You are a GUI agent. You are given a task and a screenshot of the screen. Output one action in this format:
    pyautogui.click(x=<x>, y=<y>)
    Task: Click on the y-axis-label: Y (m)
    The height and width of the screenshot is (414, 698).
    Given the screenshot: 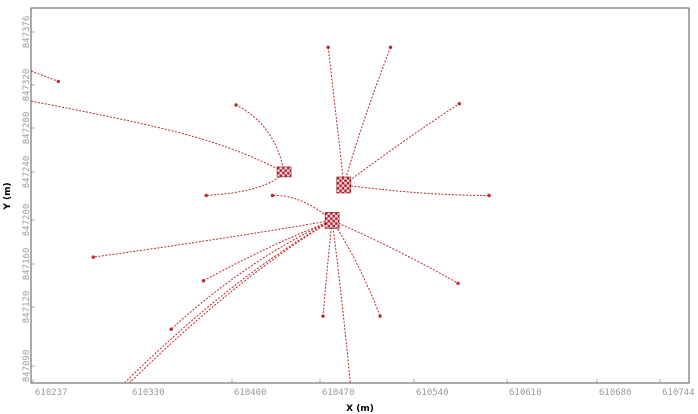 What is the action you would take?
    pyautogui.click(x=8, y=196)
    